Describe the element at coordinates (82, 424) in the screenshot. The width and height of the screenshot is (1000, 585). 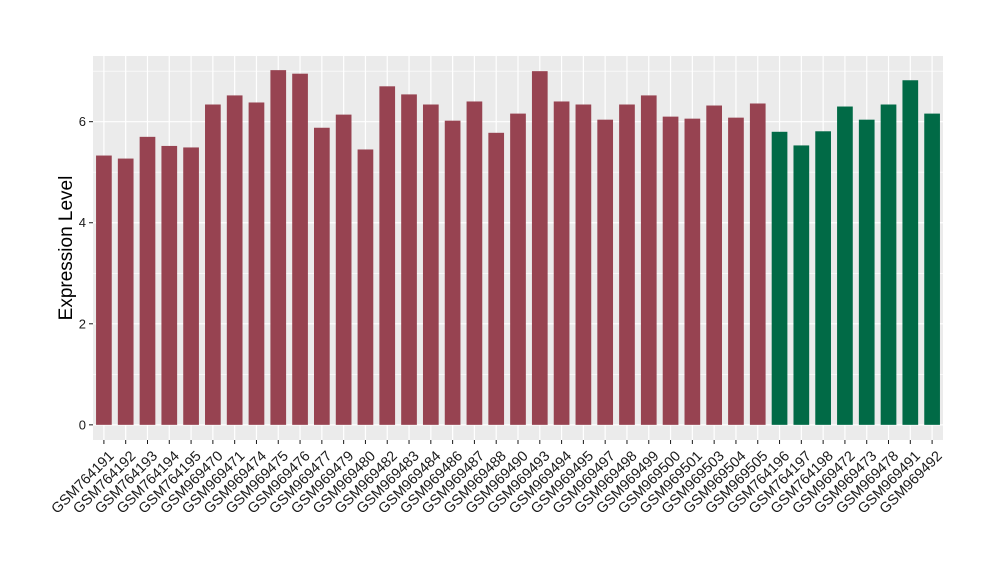
I see `y-tick-label: 0` at that location.